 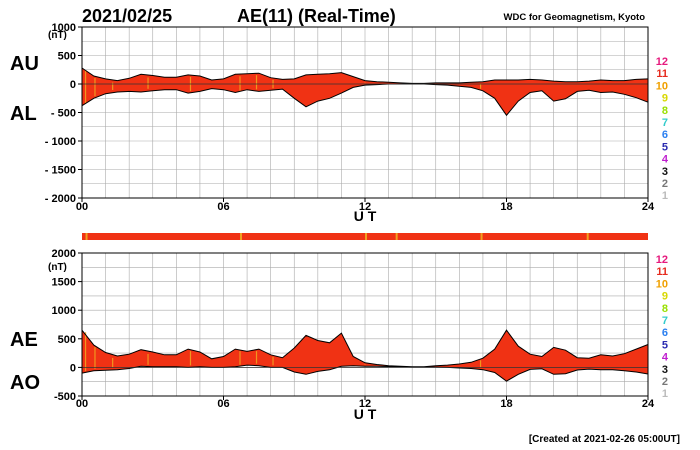 What do you see at coordinates (63, 114) in the screenshot?
I see `y-tick-label: - 500` at bounding box center [63, 114].